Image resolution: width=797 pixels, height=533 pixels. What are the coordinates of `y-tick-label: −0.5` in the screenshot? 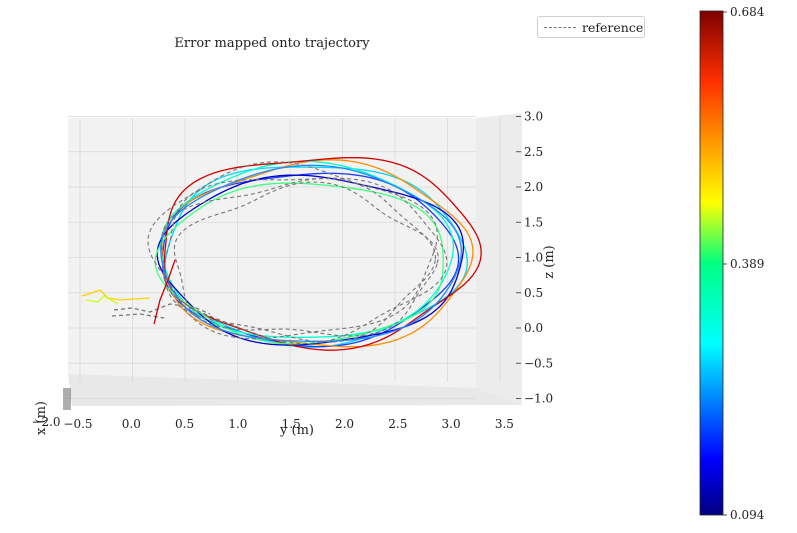 It's located at (77, 424).